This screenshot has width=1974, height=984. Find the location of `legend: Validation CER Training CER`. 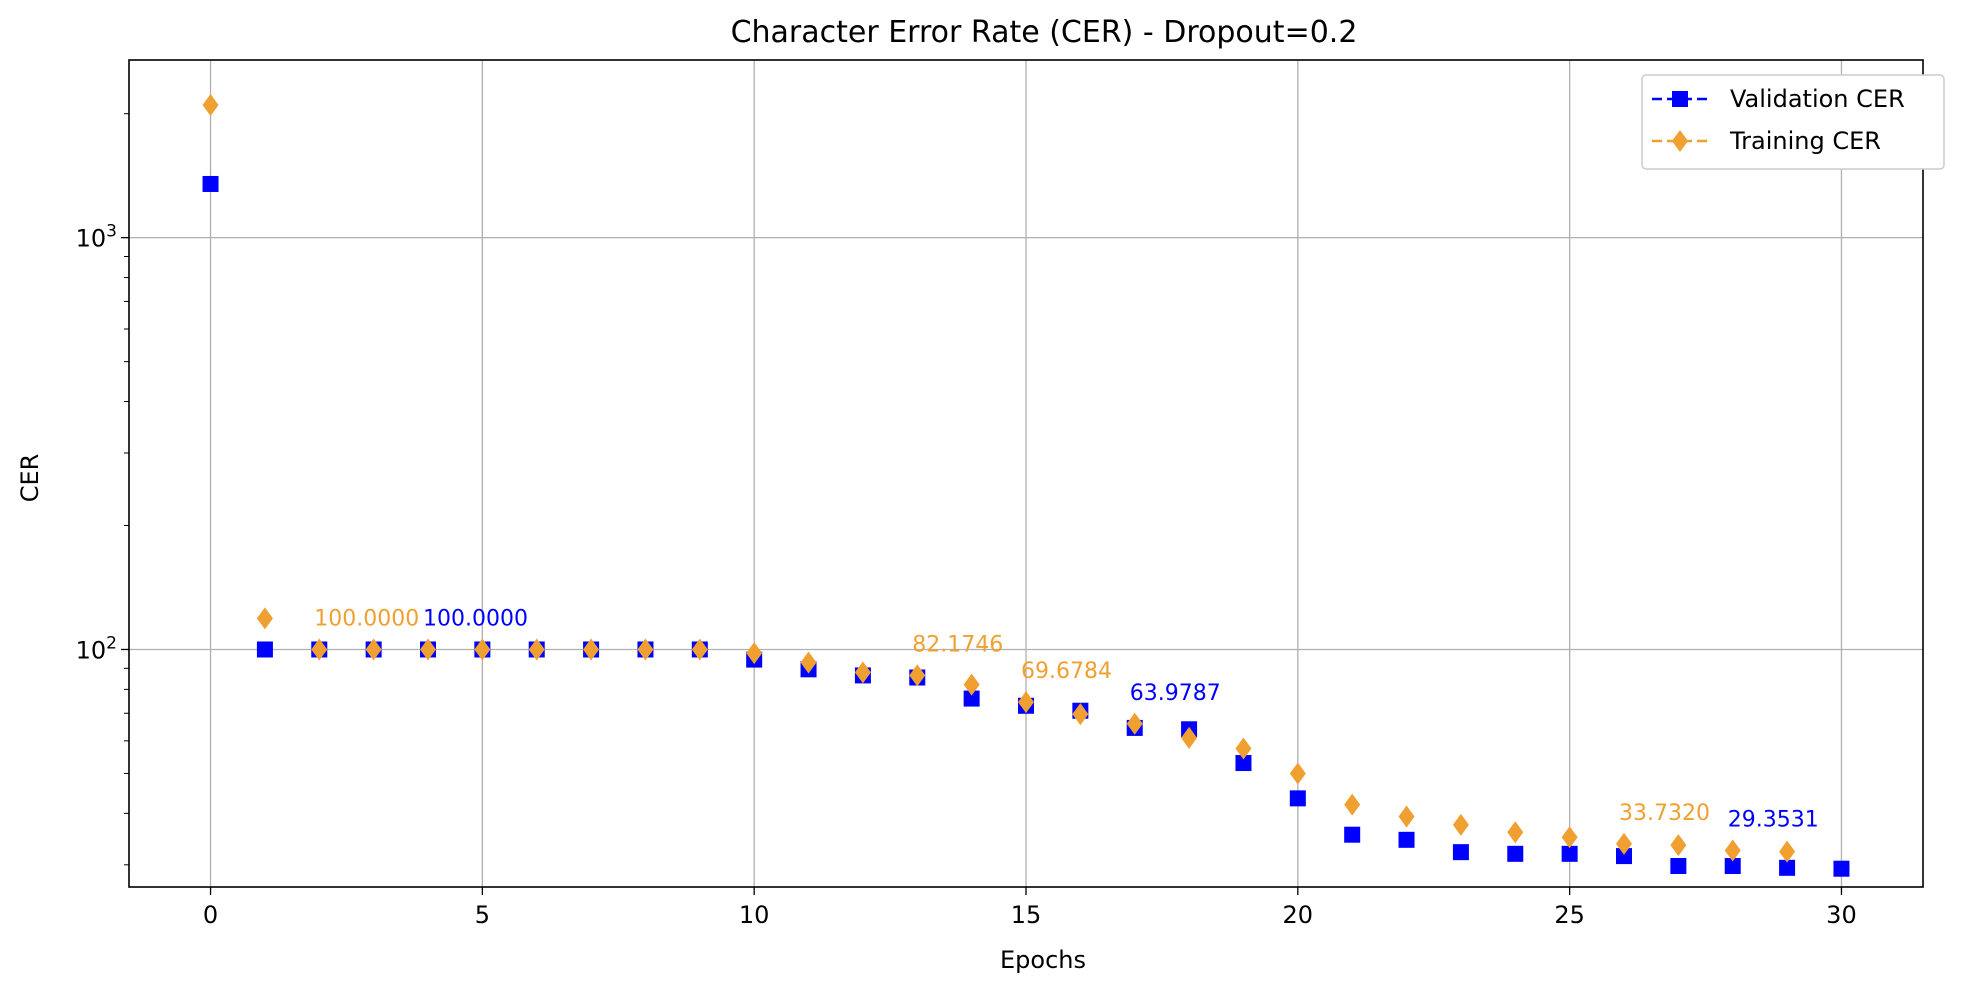

legend: Validation CER Training CER is located at coordinates (1793, 122).